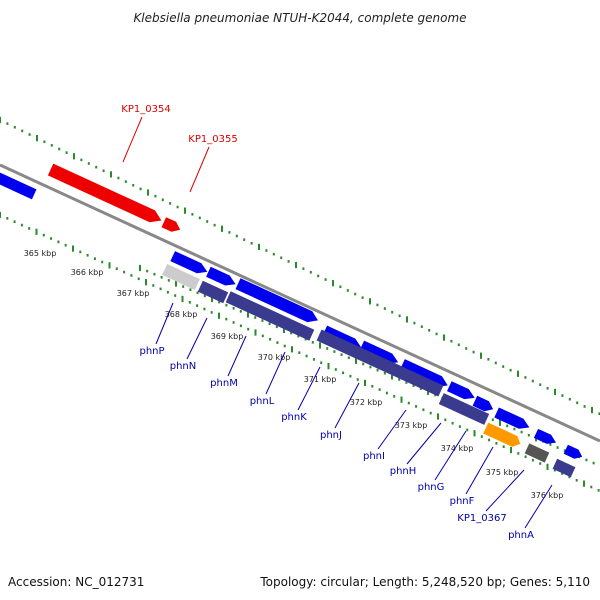 The height and width of the screenshot is (600, 600). What do you see at coordinates (212, 139) in the screenshot?
I see `gene-label-upper: KP1_0355` at bounding box center [212, 139].